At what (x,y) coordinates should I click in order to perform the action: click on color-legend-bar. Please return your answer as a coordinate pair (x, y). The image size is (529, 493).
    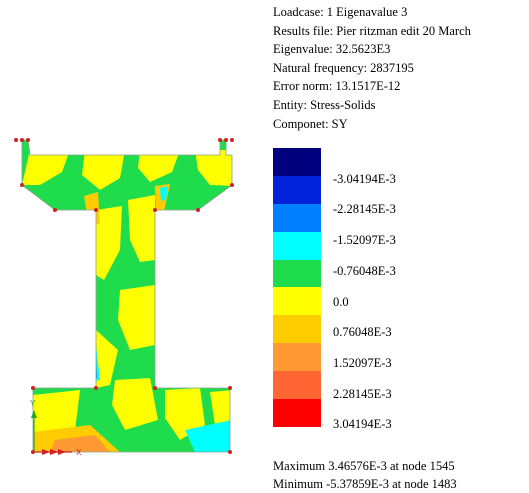
    Looking at the image, I should click on (297, 301).